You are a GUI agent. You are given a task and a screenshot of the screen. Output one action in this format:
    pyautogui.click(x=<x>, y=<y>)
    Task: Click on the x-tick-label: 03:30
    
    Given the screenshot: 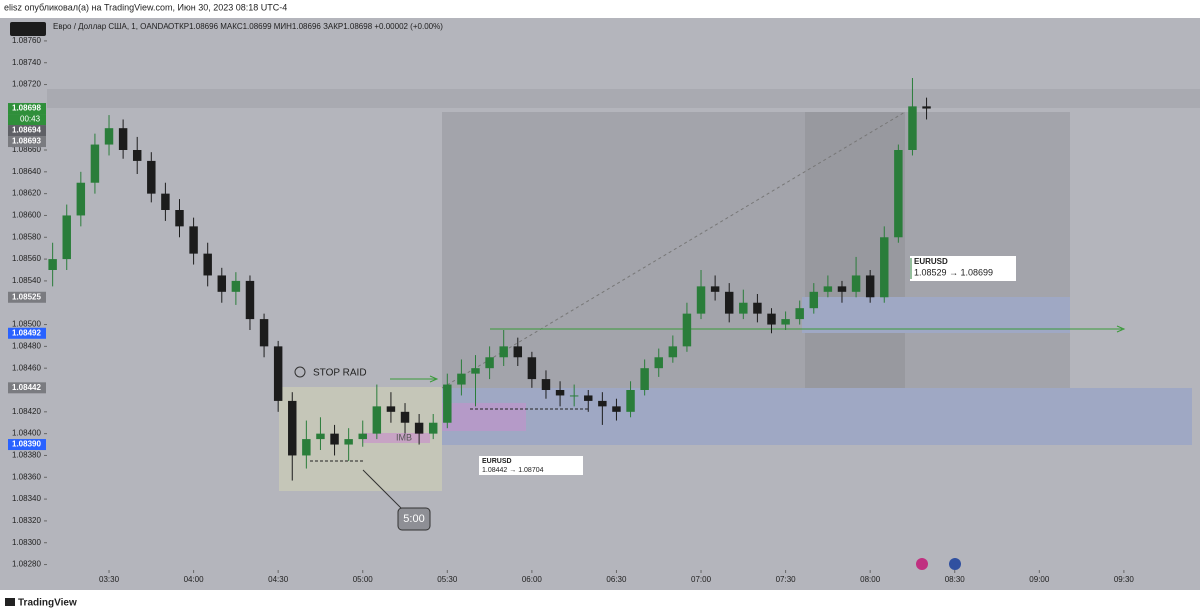 What is the action you would take?
    pyautogui.click(x=109, y=579)
    